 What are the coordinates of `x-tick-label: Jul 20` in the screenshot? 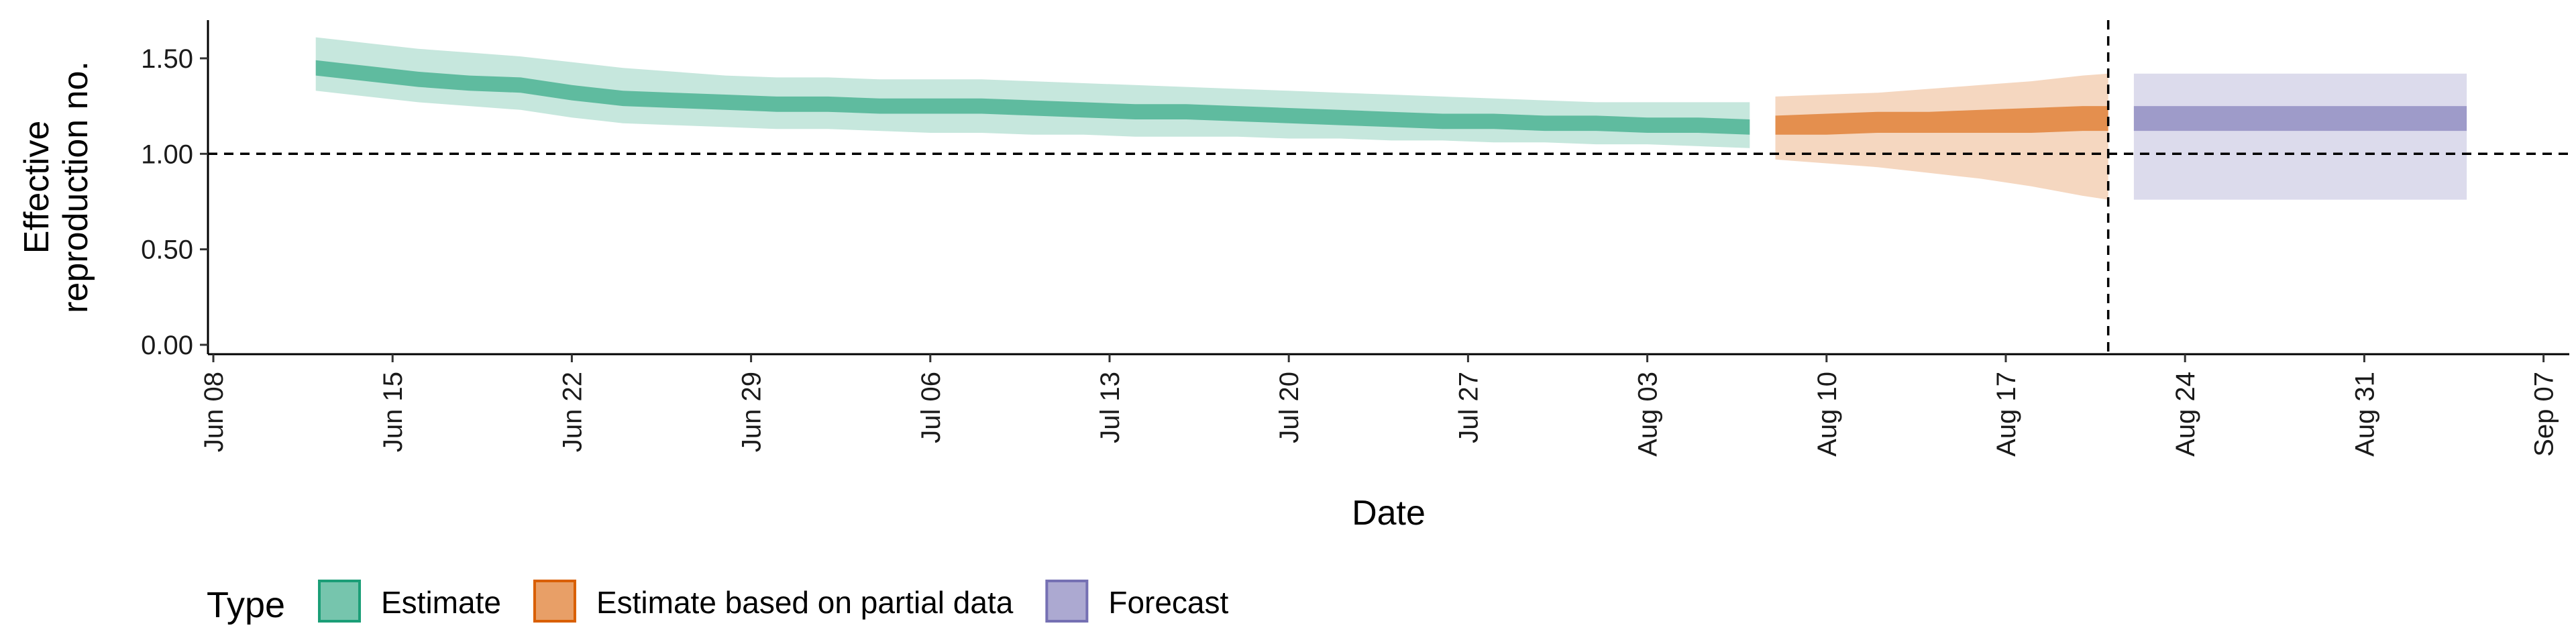 It's located at (1289, 407).